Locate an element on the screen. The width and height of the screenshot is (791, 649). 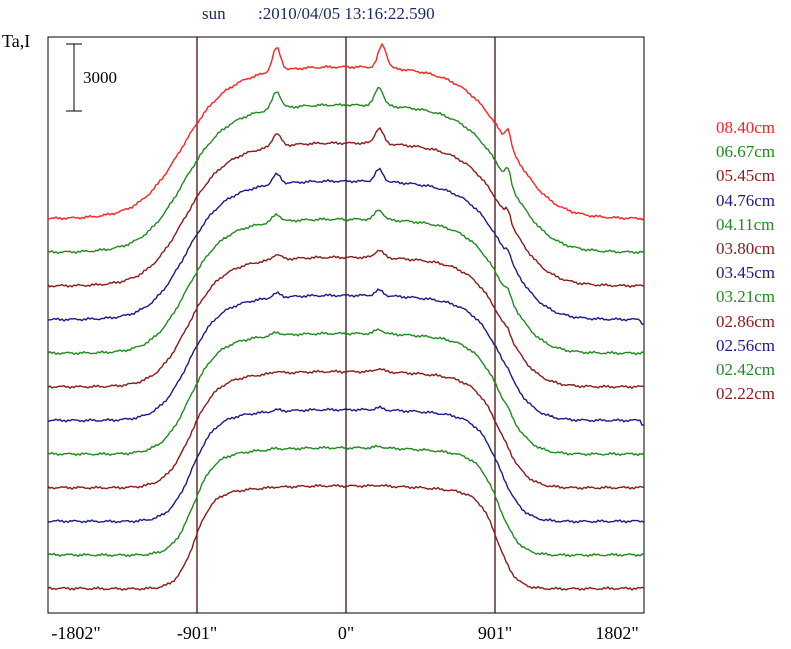
legend-item: 03.80cm is located at coordinates (746, 248).